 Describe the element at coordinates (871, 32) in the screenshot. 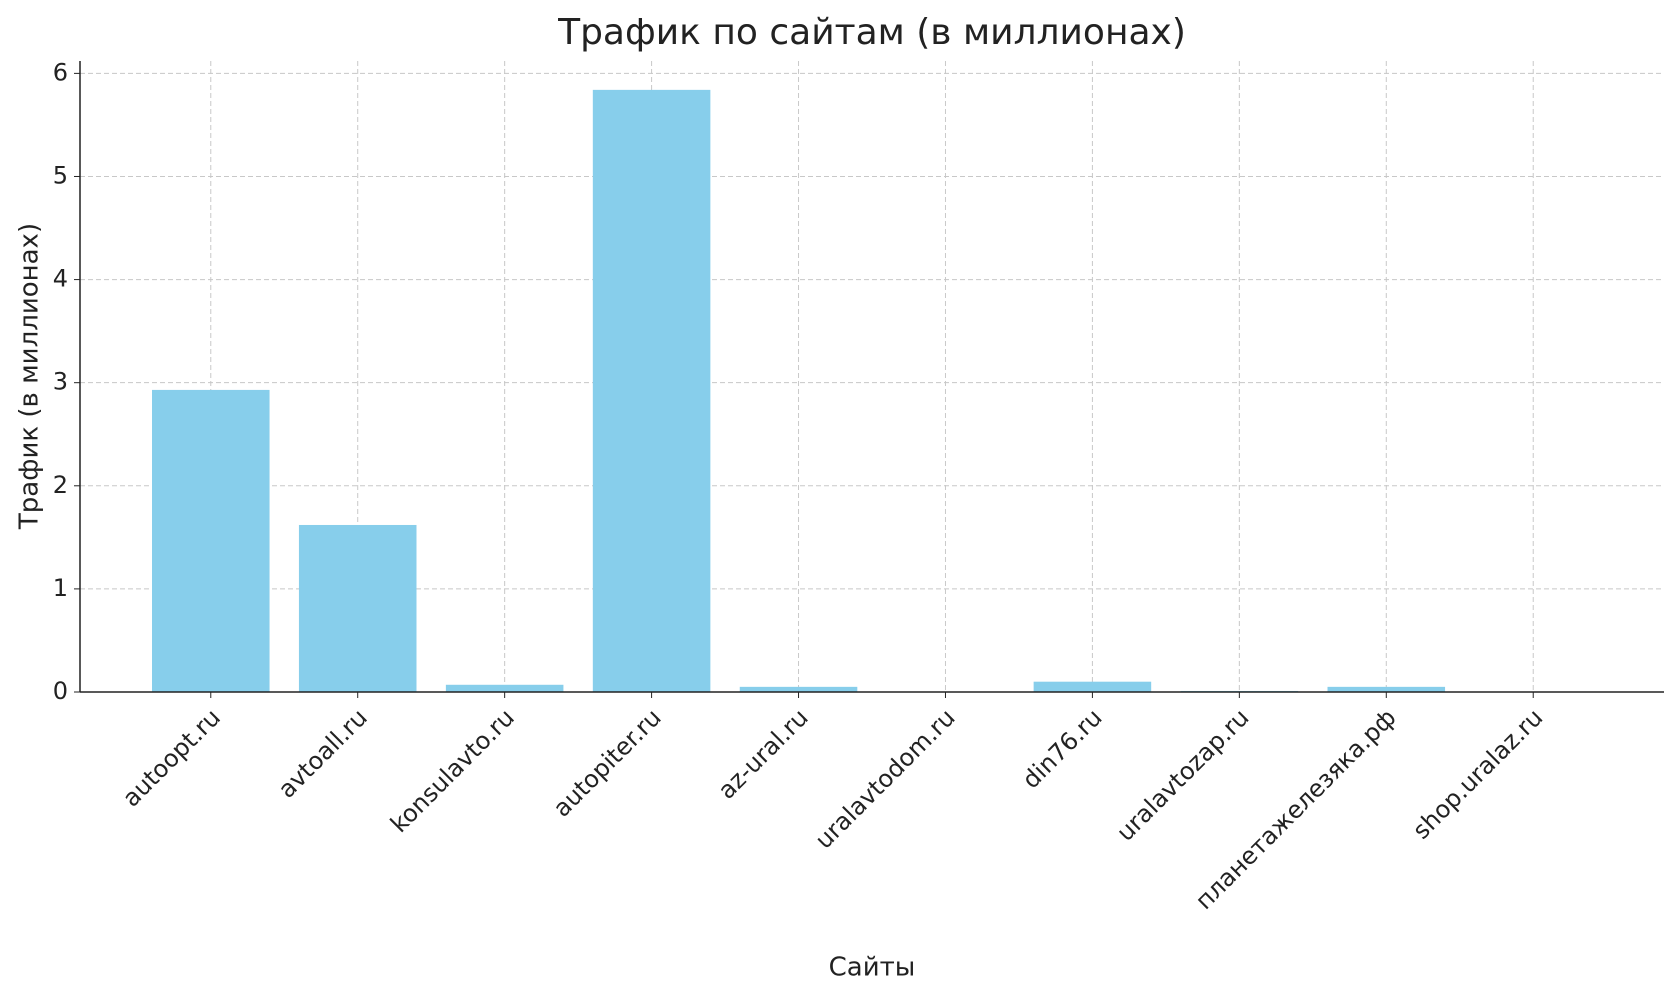

I see `chart-title: Трафик по сайтам (в миллионах)` at that location.